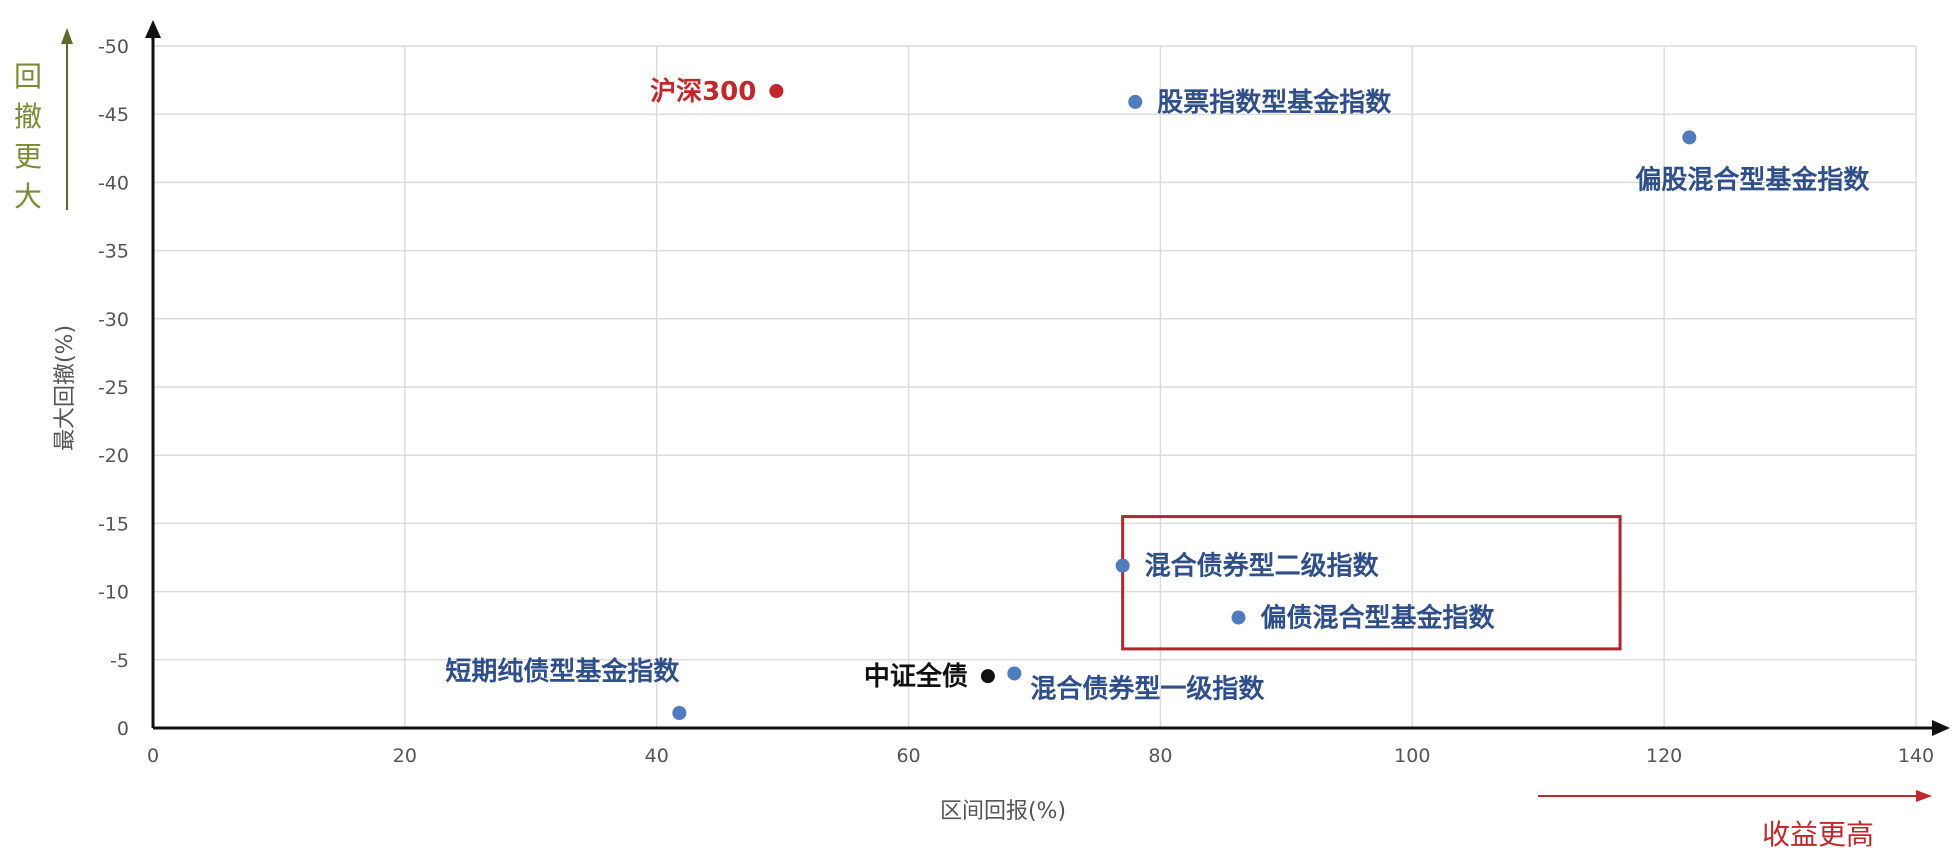 This screenshot has width=1956, height=860. What do you see at coordinates (113, 593) in the screenshot?
I see `y-tick-label-10: -10` at bounding box center [113, 593].